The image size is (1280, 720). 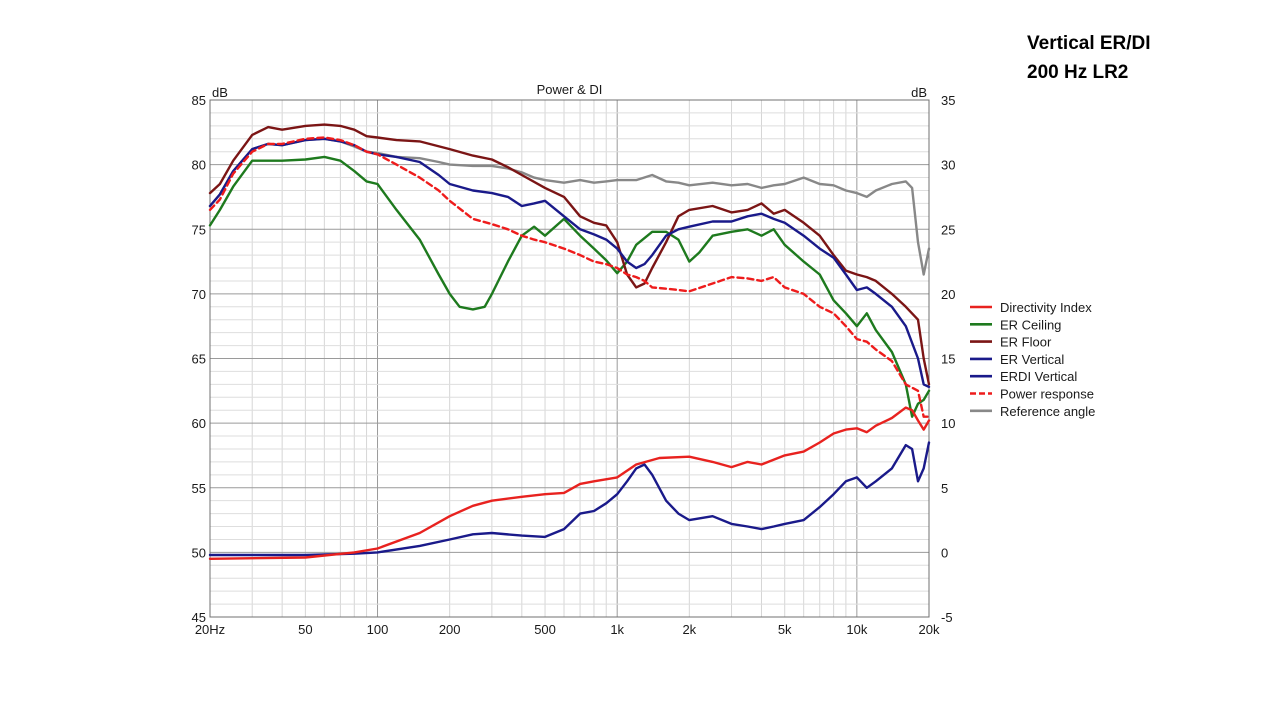 What do you see at coordinates (199, 552) in the screenshot?
I see `y-tick-left: 50` at bounding box center [199, 552].